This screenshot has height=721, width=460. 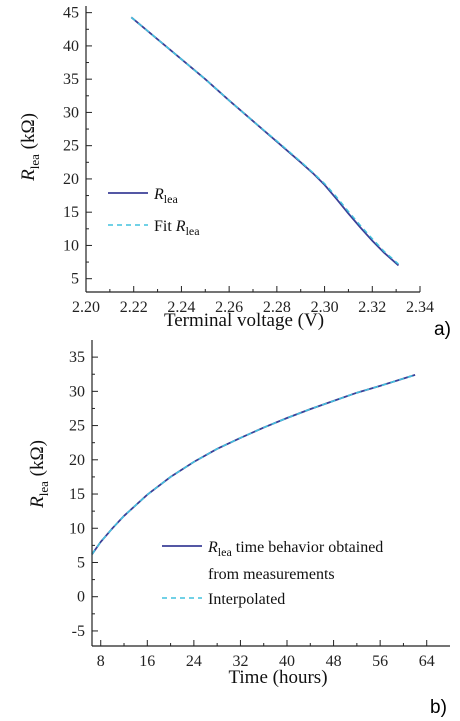 I want to click on legend-label-measured-line2: from measurements, so click(x=271, y=574).